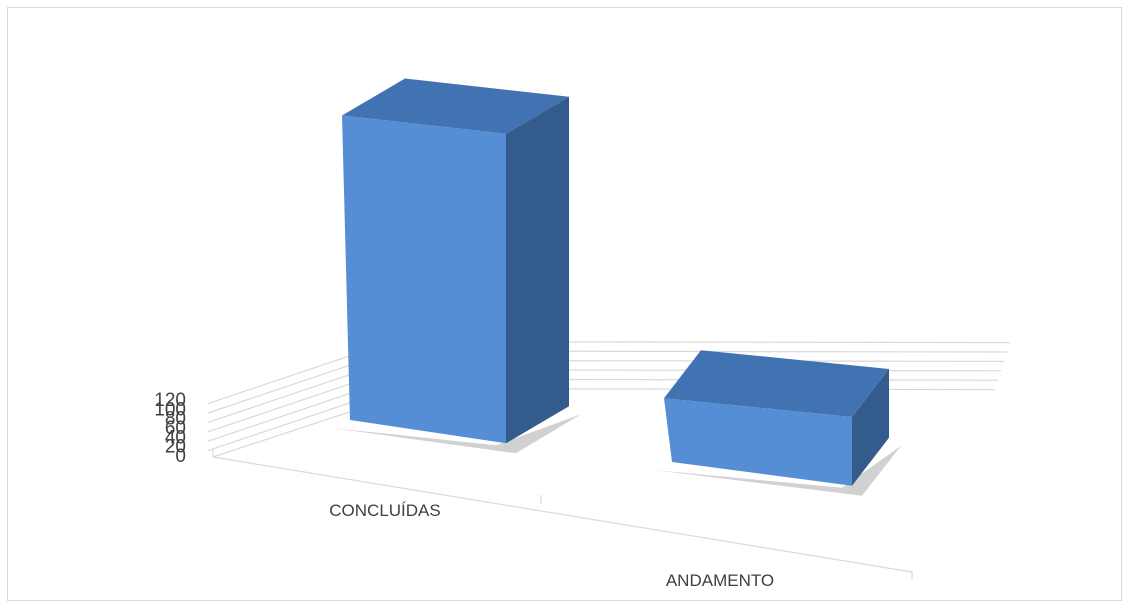 This screenshot has width=1129, height=608. What do you see at coordinates (456, 434) in the screenshot?
I see `bar-shadow` at bounding box center [456, 434].